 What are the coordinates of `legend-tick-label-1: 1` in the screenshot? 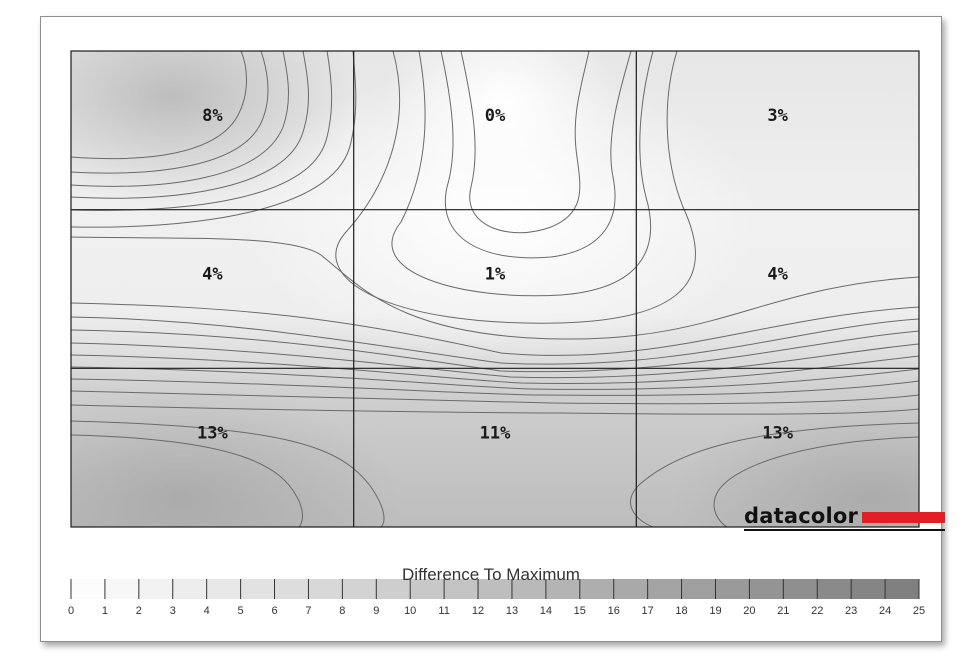 It's located at (105, 611).